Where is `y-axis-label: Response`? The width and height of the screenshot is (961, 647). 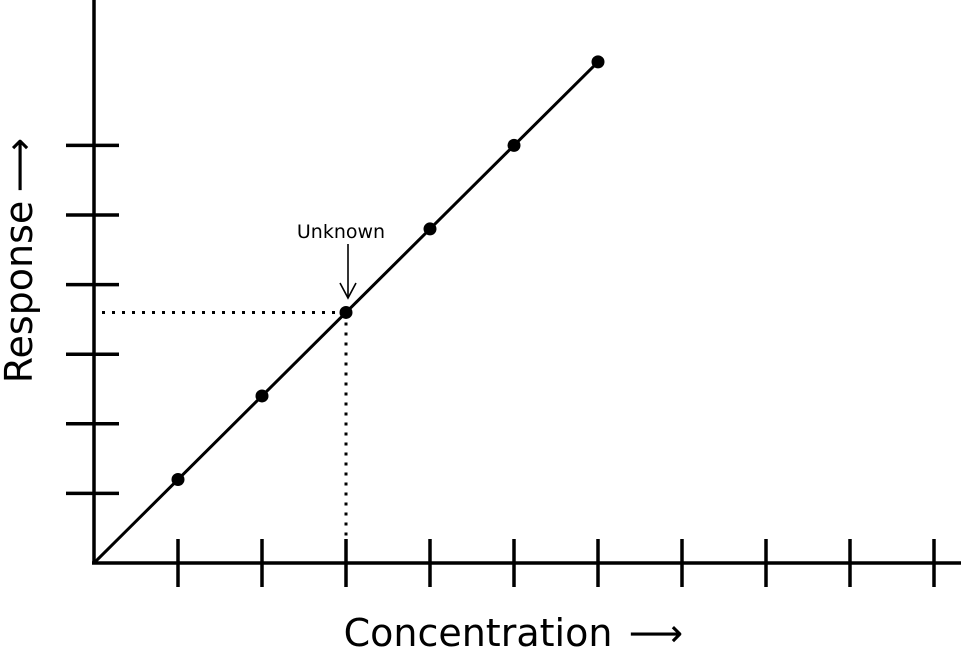 y-axis-label: Response is located at coordinates (20, 292).